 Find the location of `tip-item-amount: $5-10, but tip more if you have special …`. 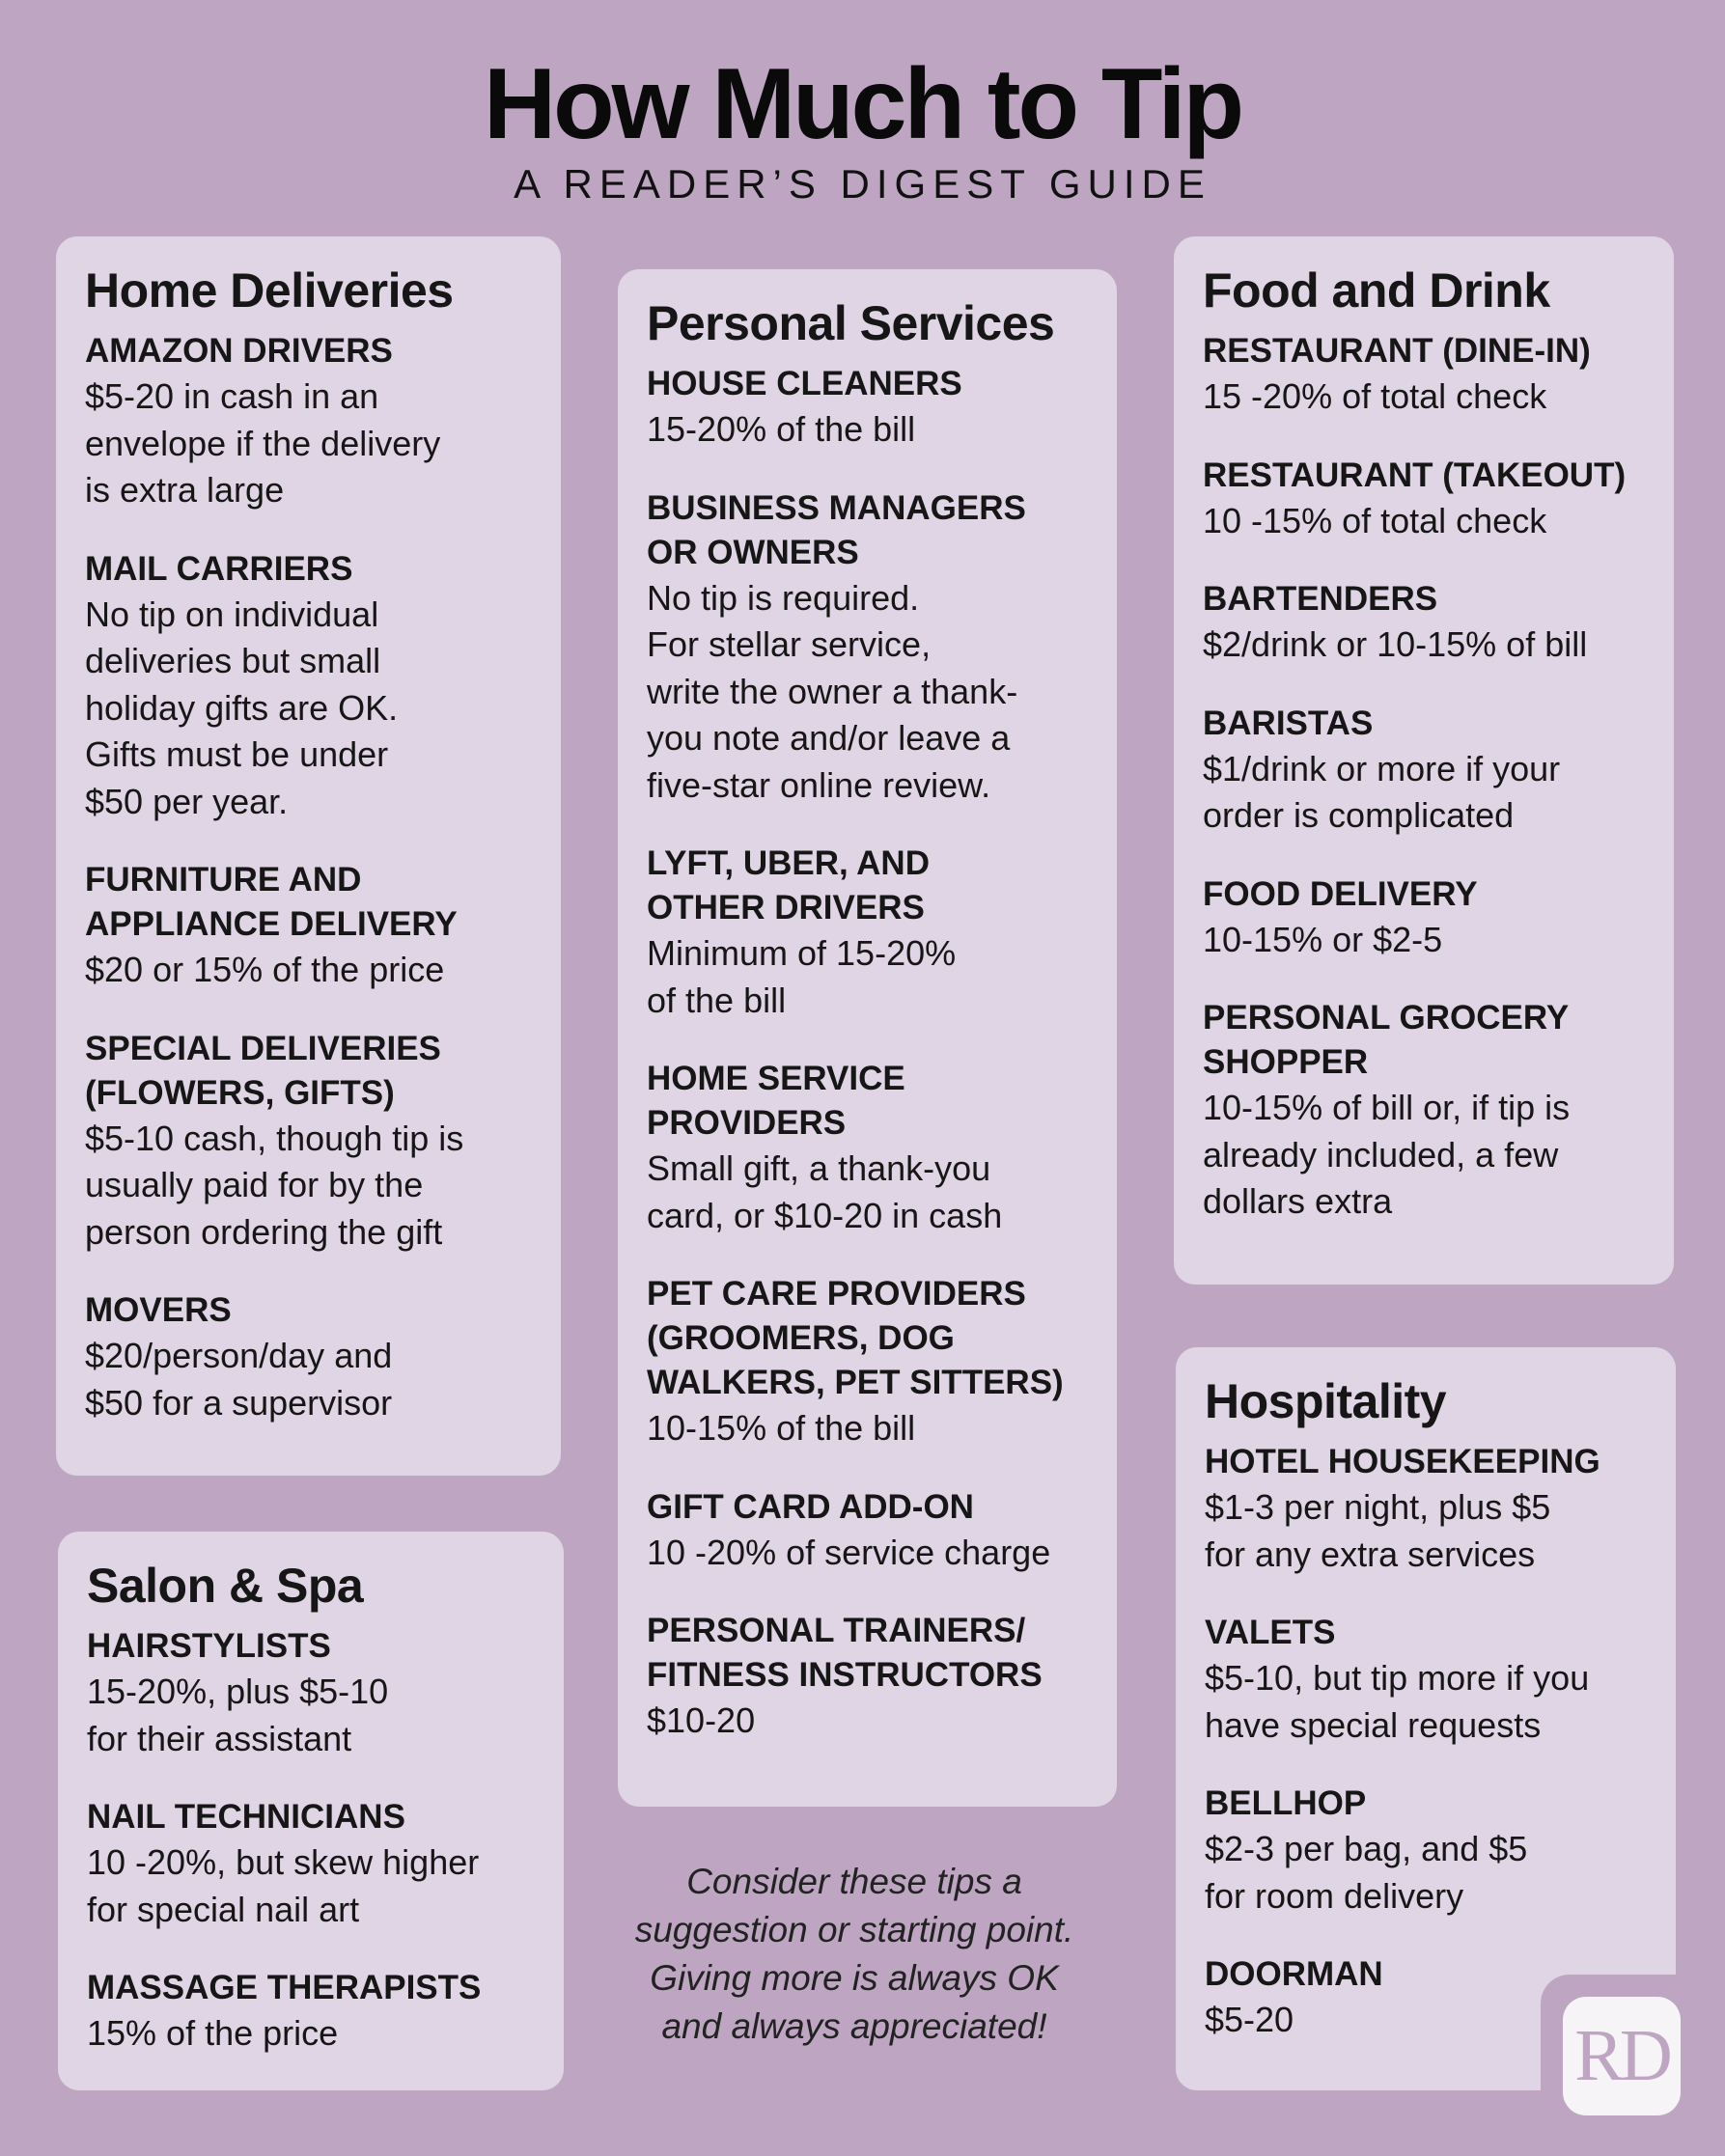

tip-item-amount: $5-10, but tip more if you have special … is located at coordinates (1397, 1701).